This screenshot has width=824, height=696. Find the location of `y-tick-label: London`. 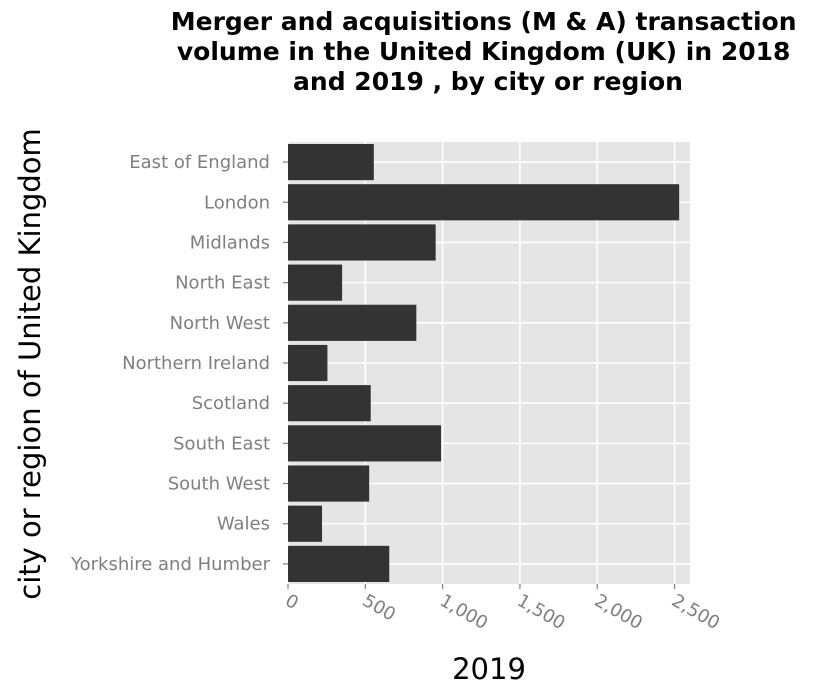

y-tick-label: London is located at coordinates (237, 202).